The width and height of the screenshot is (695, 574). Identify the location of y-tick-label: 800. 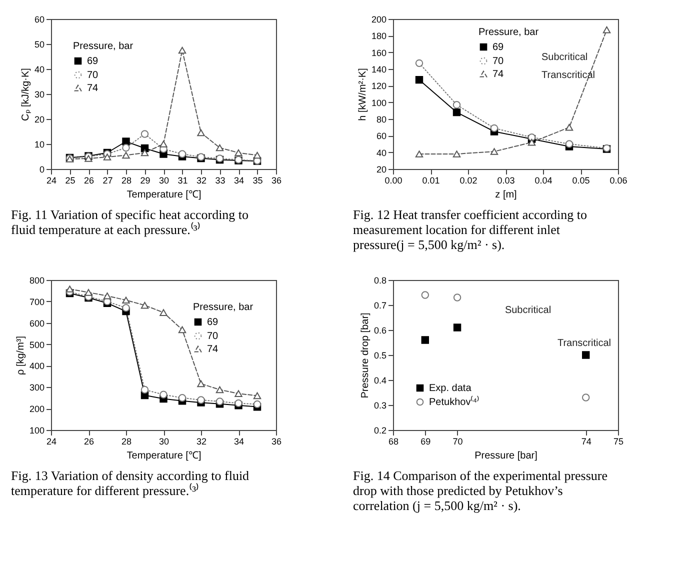
(36, 281).